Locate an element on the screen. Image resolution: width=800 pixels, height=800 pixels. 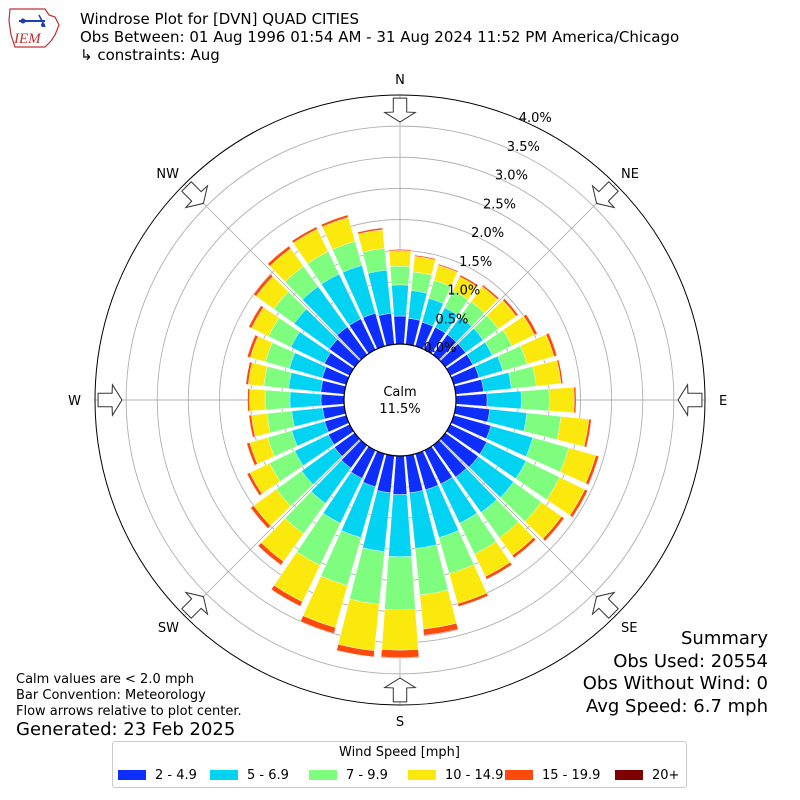
generated-date: Generated: 23 Feb 2025 is located at coordinates (126, 729).